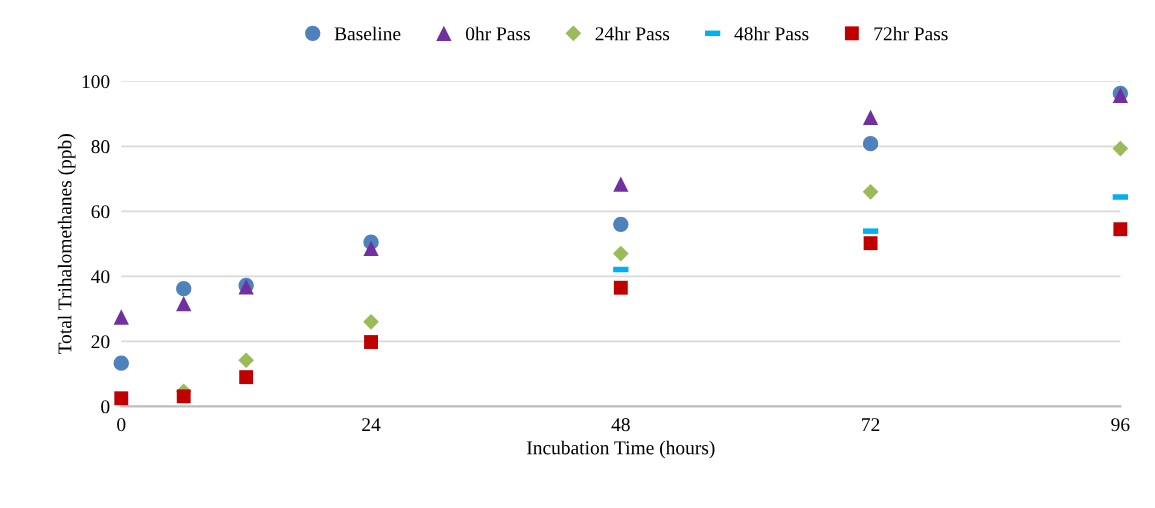 The width and height of the screenshot is (1155, 508). Describe the element at coordinates (1120, 425) in the screenshot. I see `x-tick-label: 96` at that location.